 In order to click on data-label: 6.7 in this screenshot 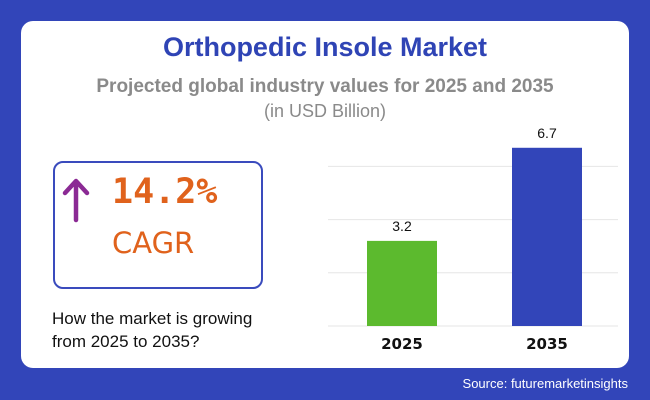, I will do `click(547, 133)`.